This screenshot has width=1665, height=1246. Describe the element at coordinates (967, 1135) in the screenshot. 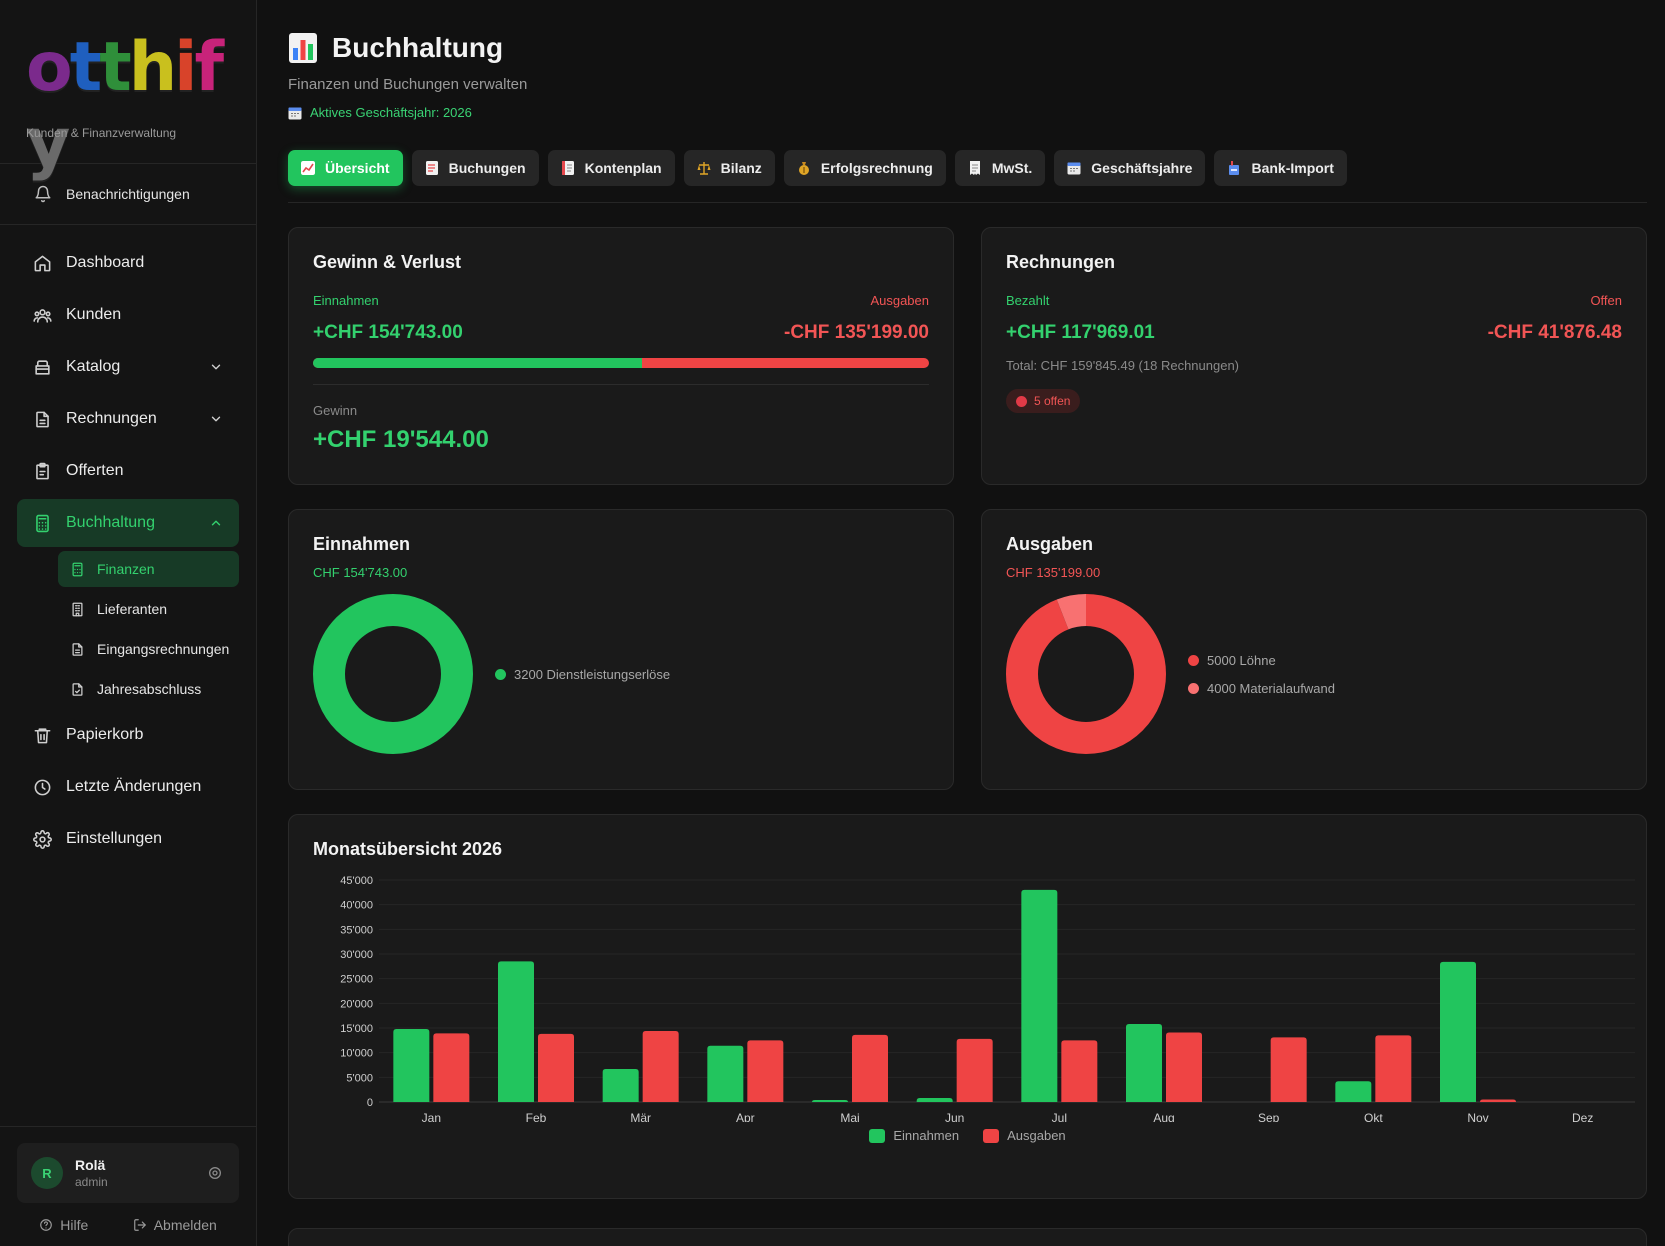

I see `chart-legend: Einnahmen Ausgaben` at that location.